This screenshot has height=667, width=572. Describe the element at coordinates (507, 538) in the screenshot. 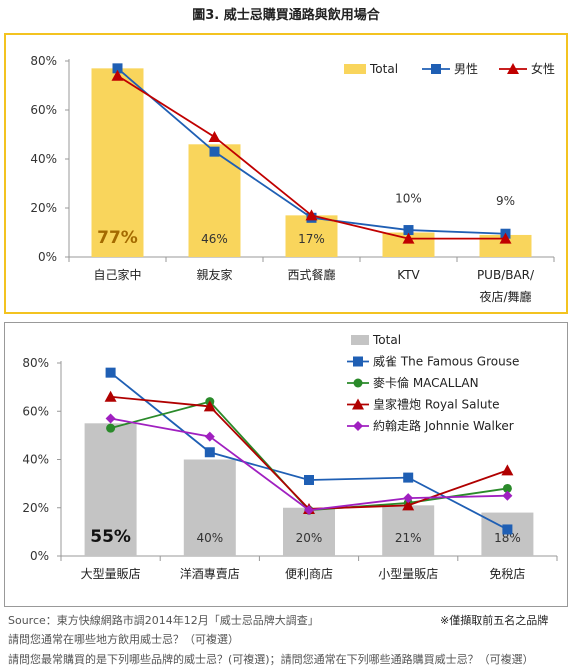

I see `bar-data-label: 18%` at that location.